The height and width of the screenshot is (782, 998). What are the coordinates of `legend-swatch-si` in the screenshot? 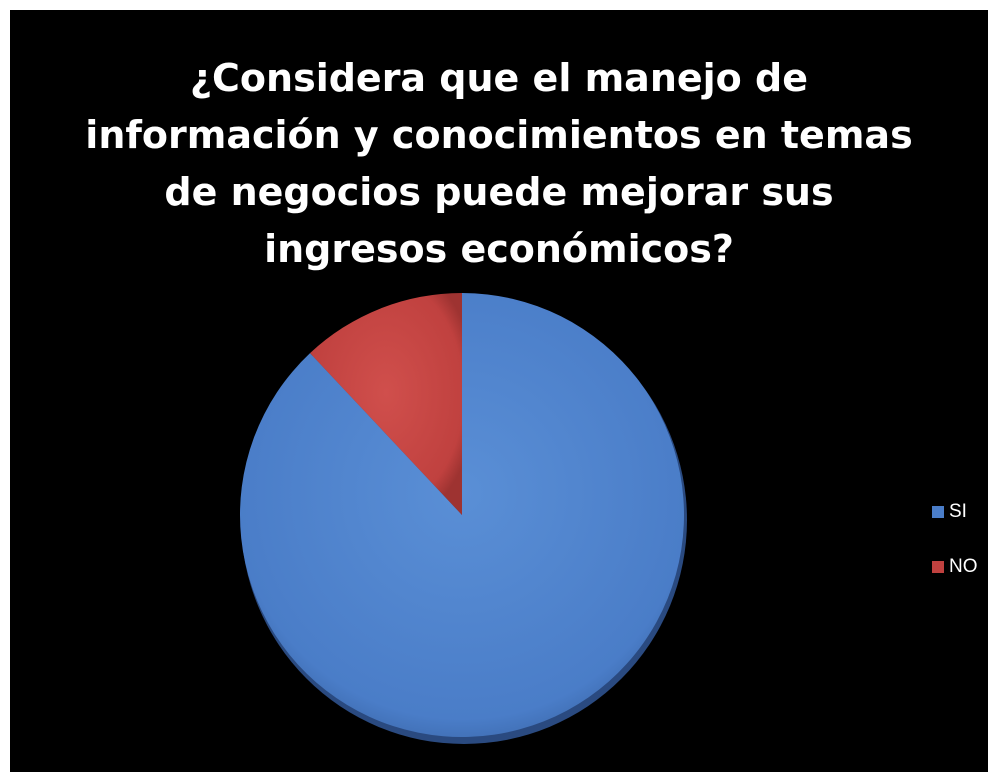 It's located at (938, 512).